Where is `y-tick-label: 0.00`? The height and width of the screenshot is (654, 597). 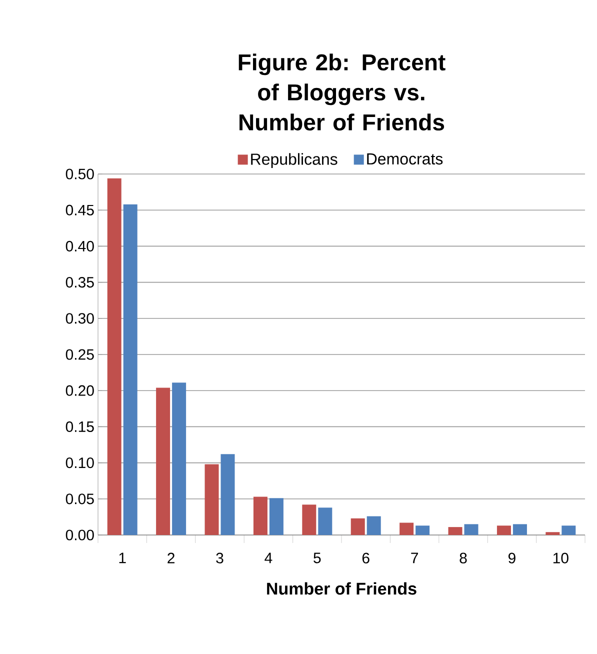 y-tick-label: 0.00 is located at coordinates (80, 535).